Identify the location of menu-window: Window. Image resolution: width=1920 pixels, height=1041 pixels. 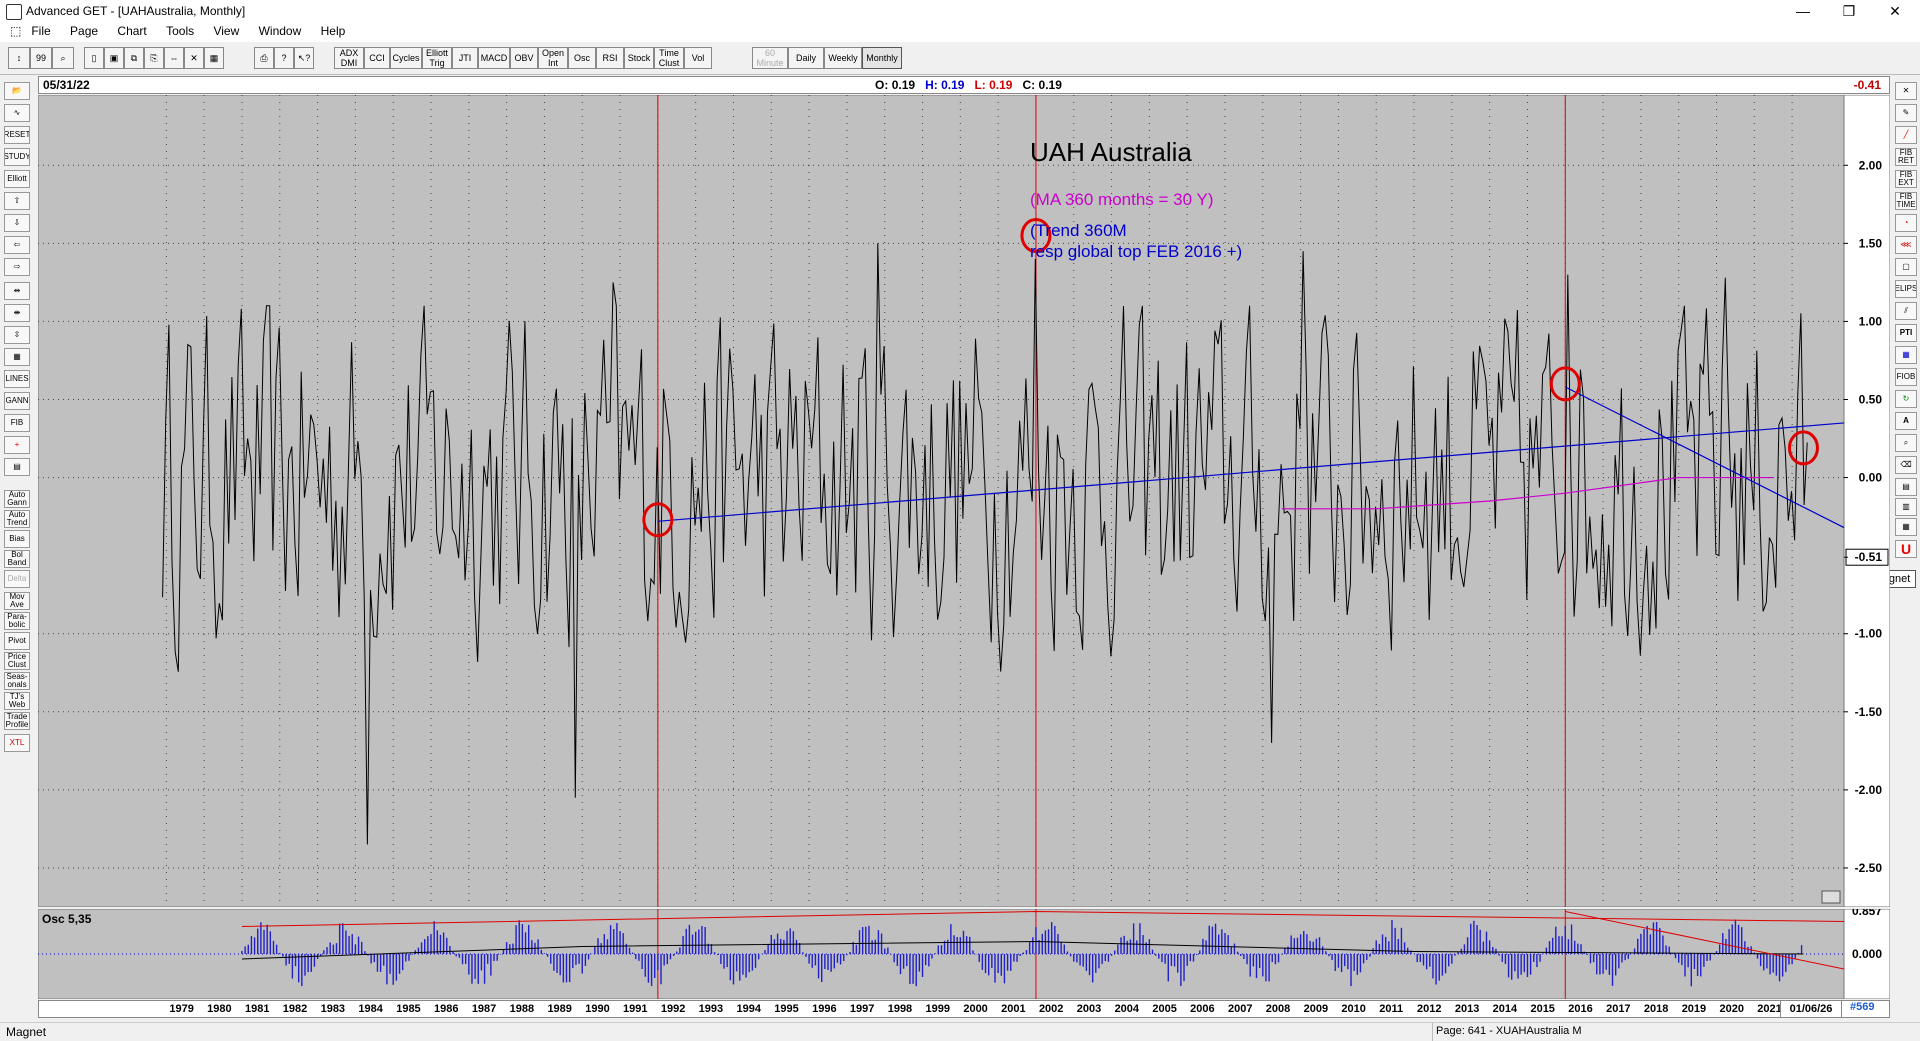
(280, 31).